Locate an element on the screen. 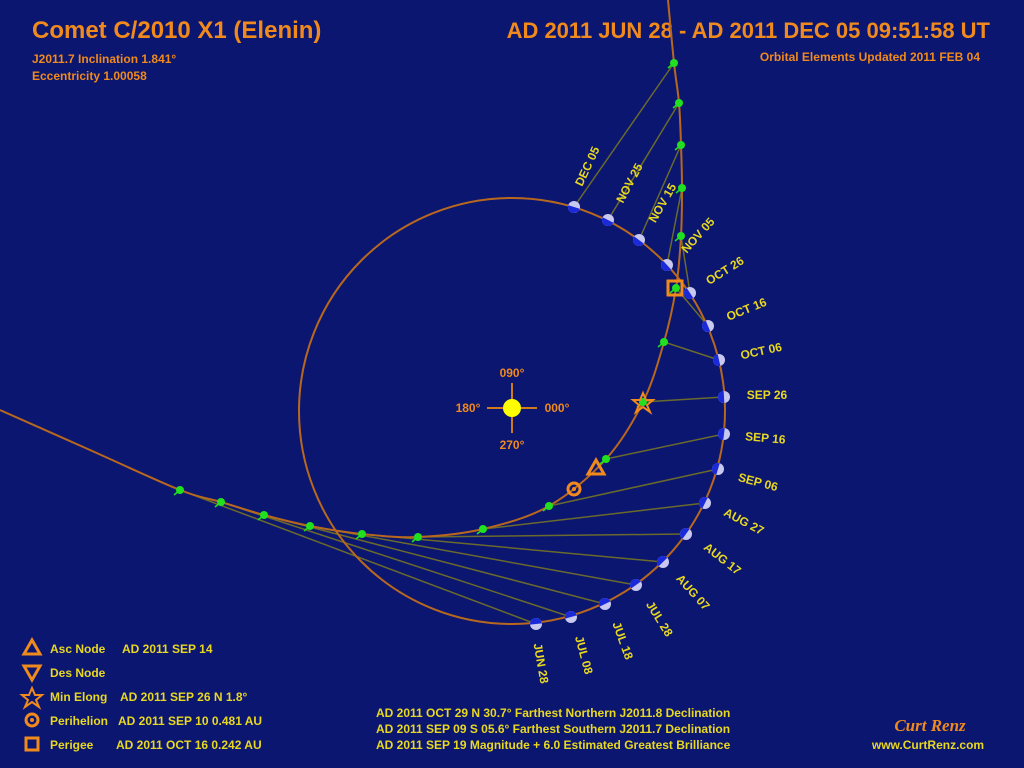 This screenshot has width=1024, height=768. legend-label: Perihelion is located at coordinates (79, 721).